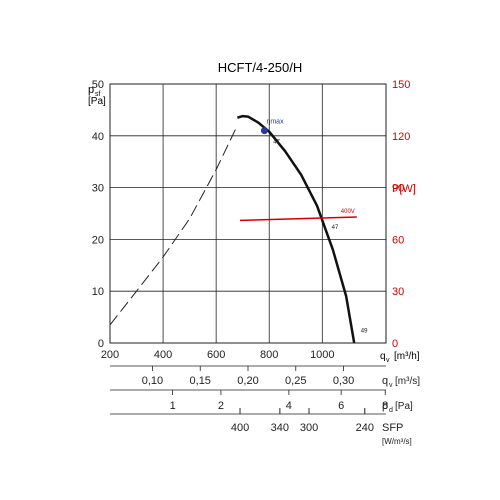 This screenshot has width=500, height=500. Describe the element at coordinates (280, 428) in the screenshot. I see `scale-label: 340` at that location.